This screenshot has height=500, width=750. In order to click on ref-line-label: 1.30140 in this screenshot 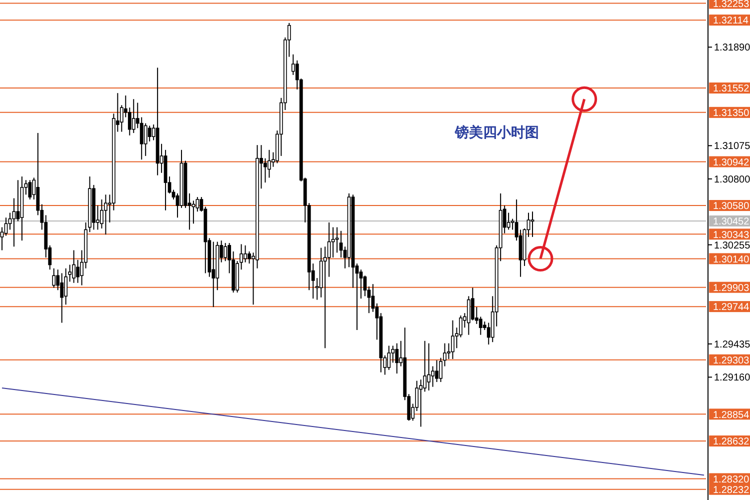, I will do `click(731, 260)`.